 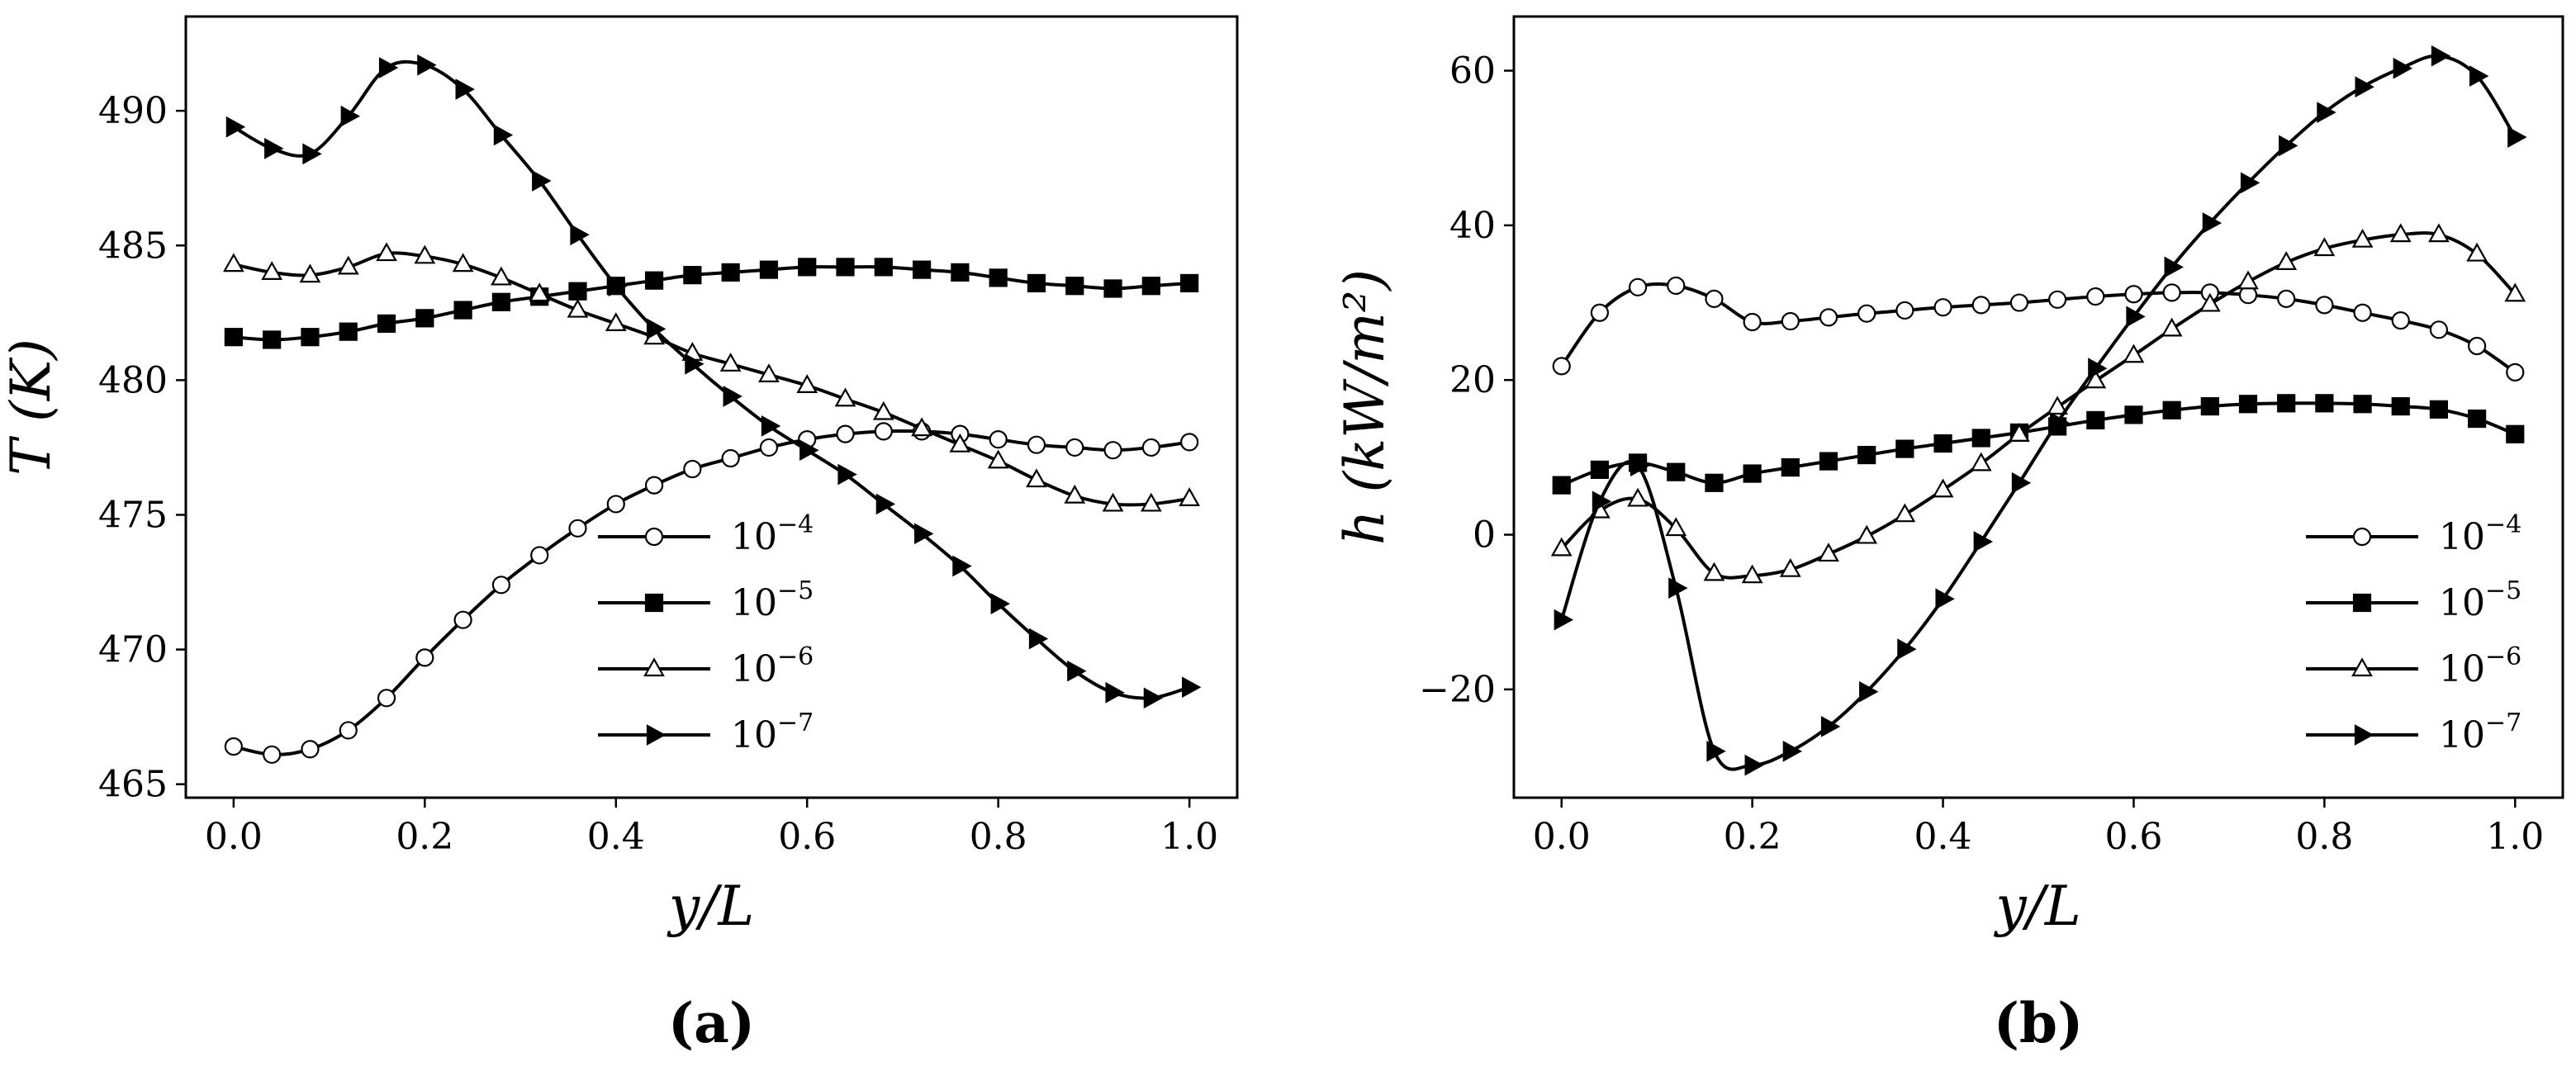 I want to click on panel-a-legend-entry: 10−5, so click(x=706, y=600).